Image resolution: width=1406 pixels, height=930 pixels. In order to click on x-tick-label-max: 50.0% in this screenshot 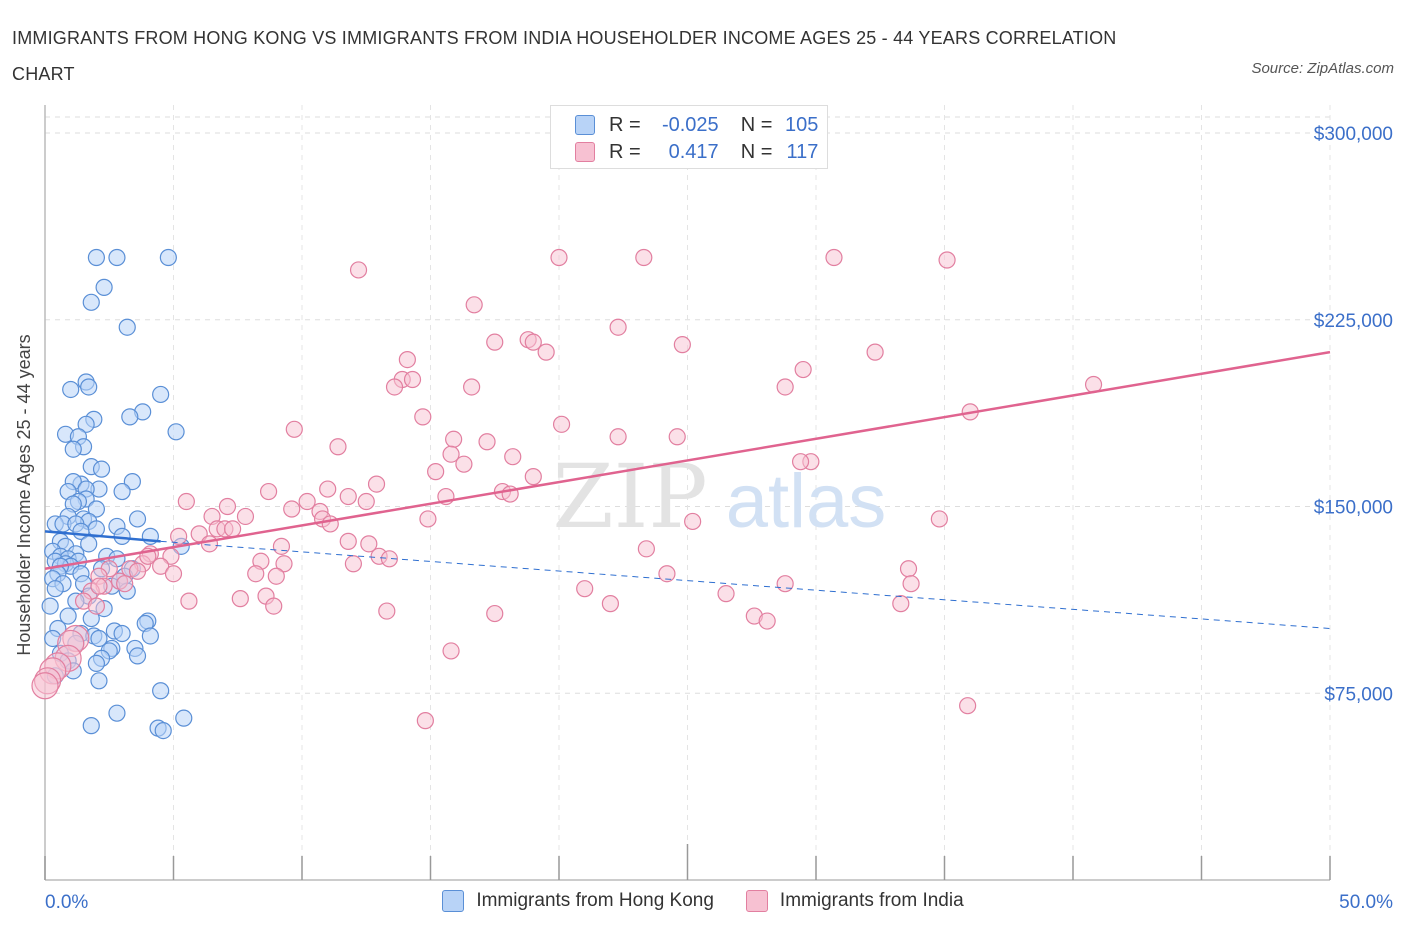, I will do `click(1366, 902)`.